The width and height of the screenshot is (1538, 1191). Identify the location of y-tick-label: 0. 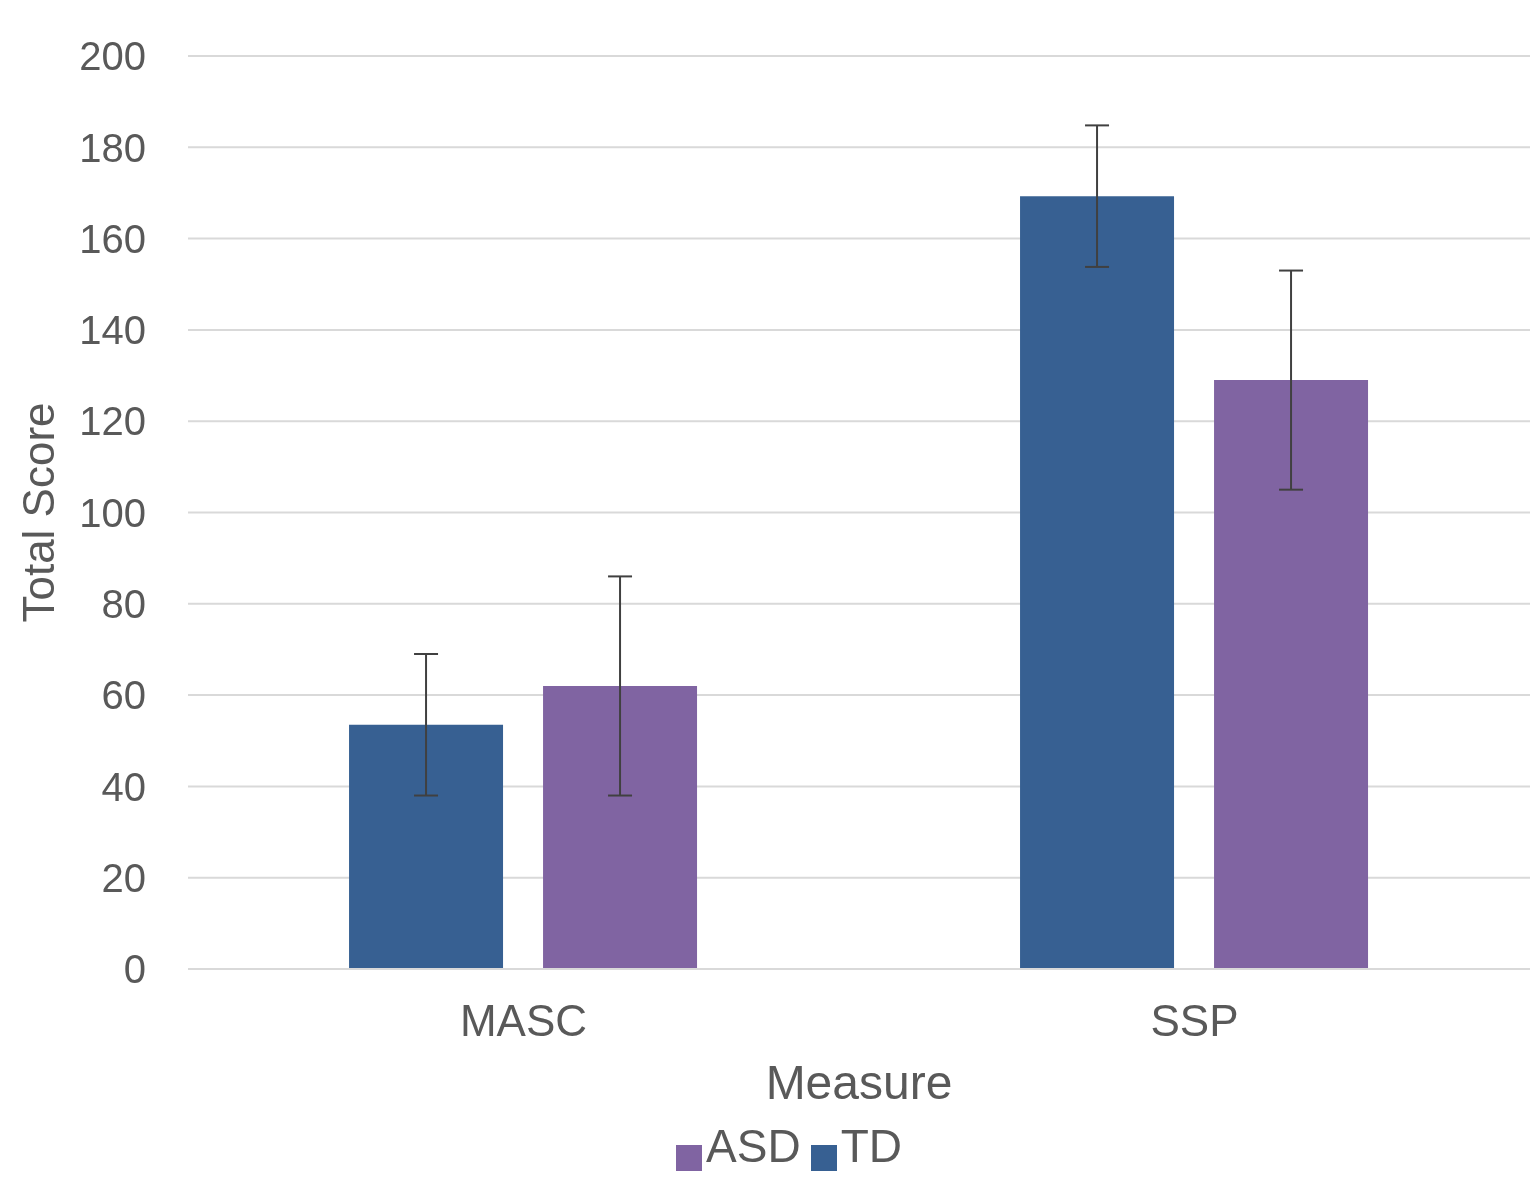
(134, 969).